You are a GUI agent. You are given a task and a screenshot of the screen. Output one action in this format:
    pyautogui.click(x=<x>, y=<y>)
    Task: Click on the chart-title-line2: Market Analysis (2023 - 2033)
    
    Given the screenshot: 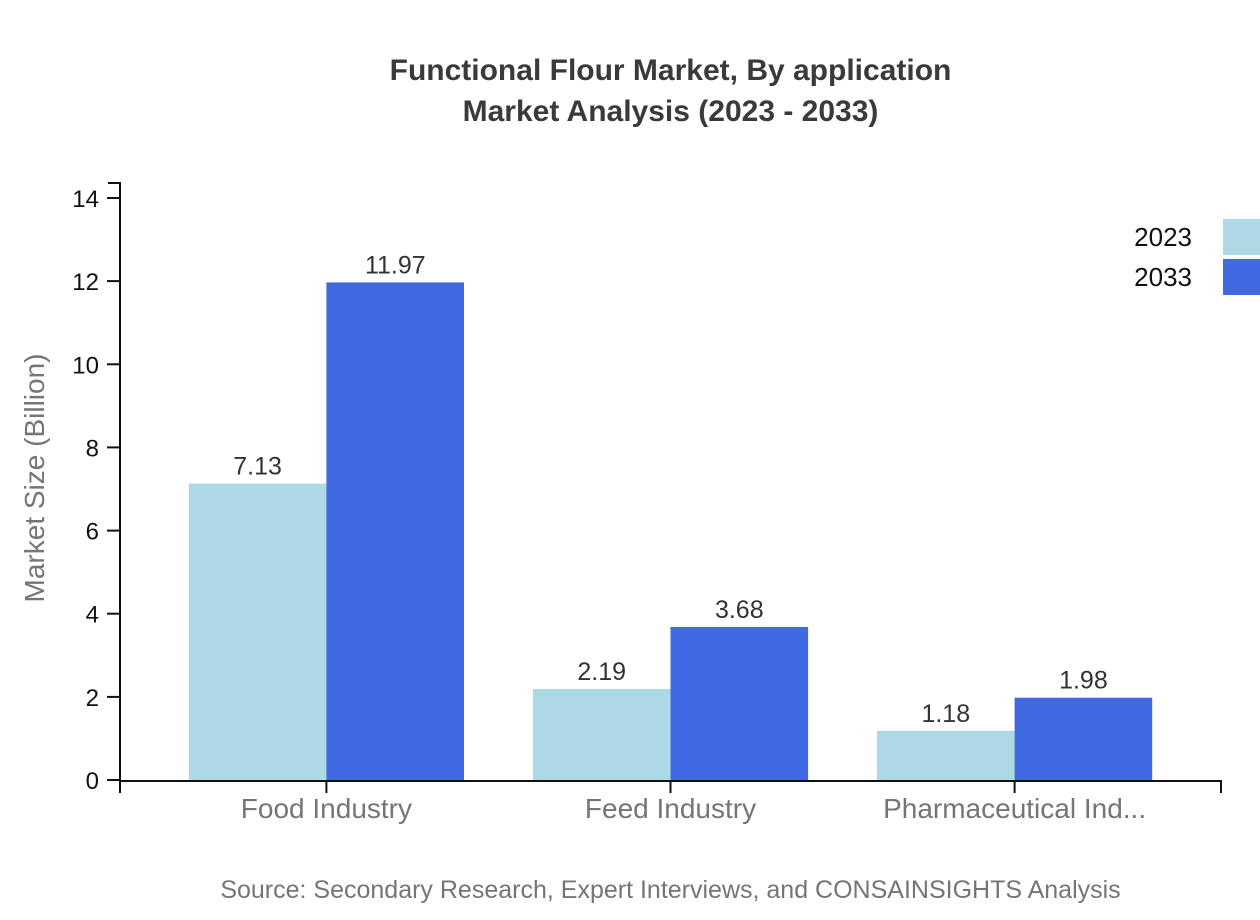 What is the action you would take?
    pyautogui.click(x=670, y=111)
    